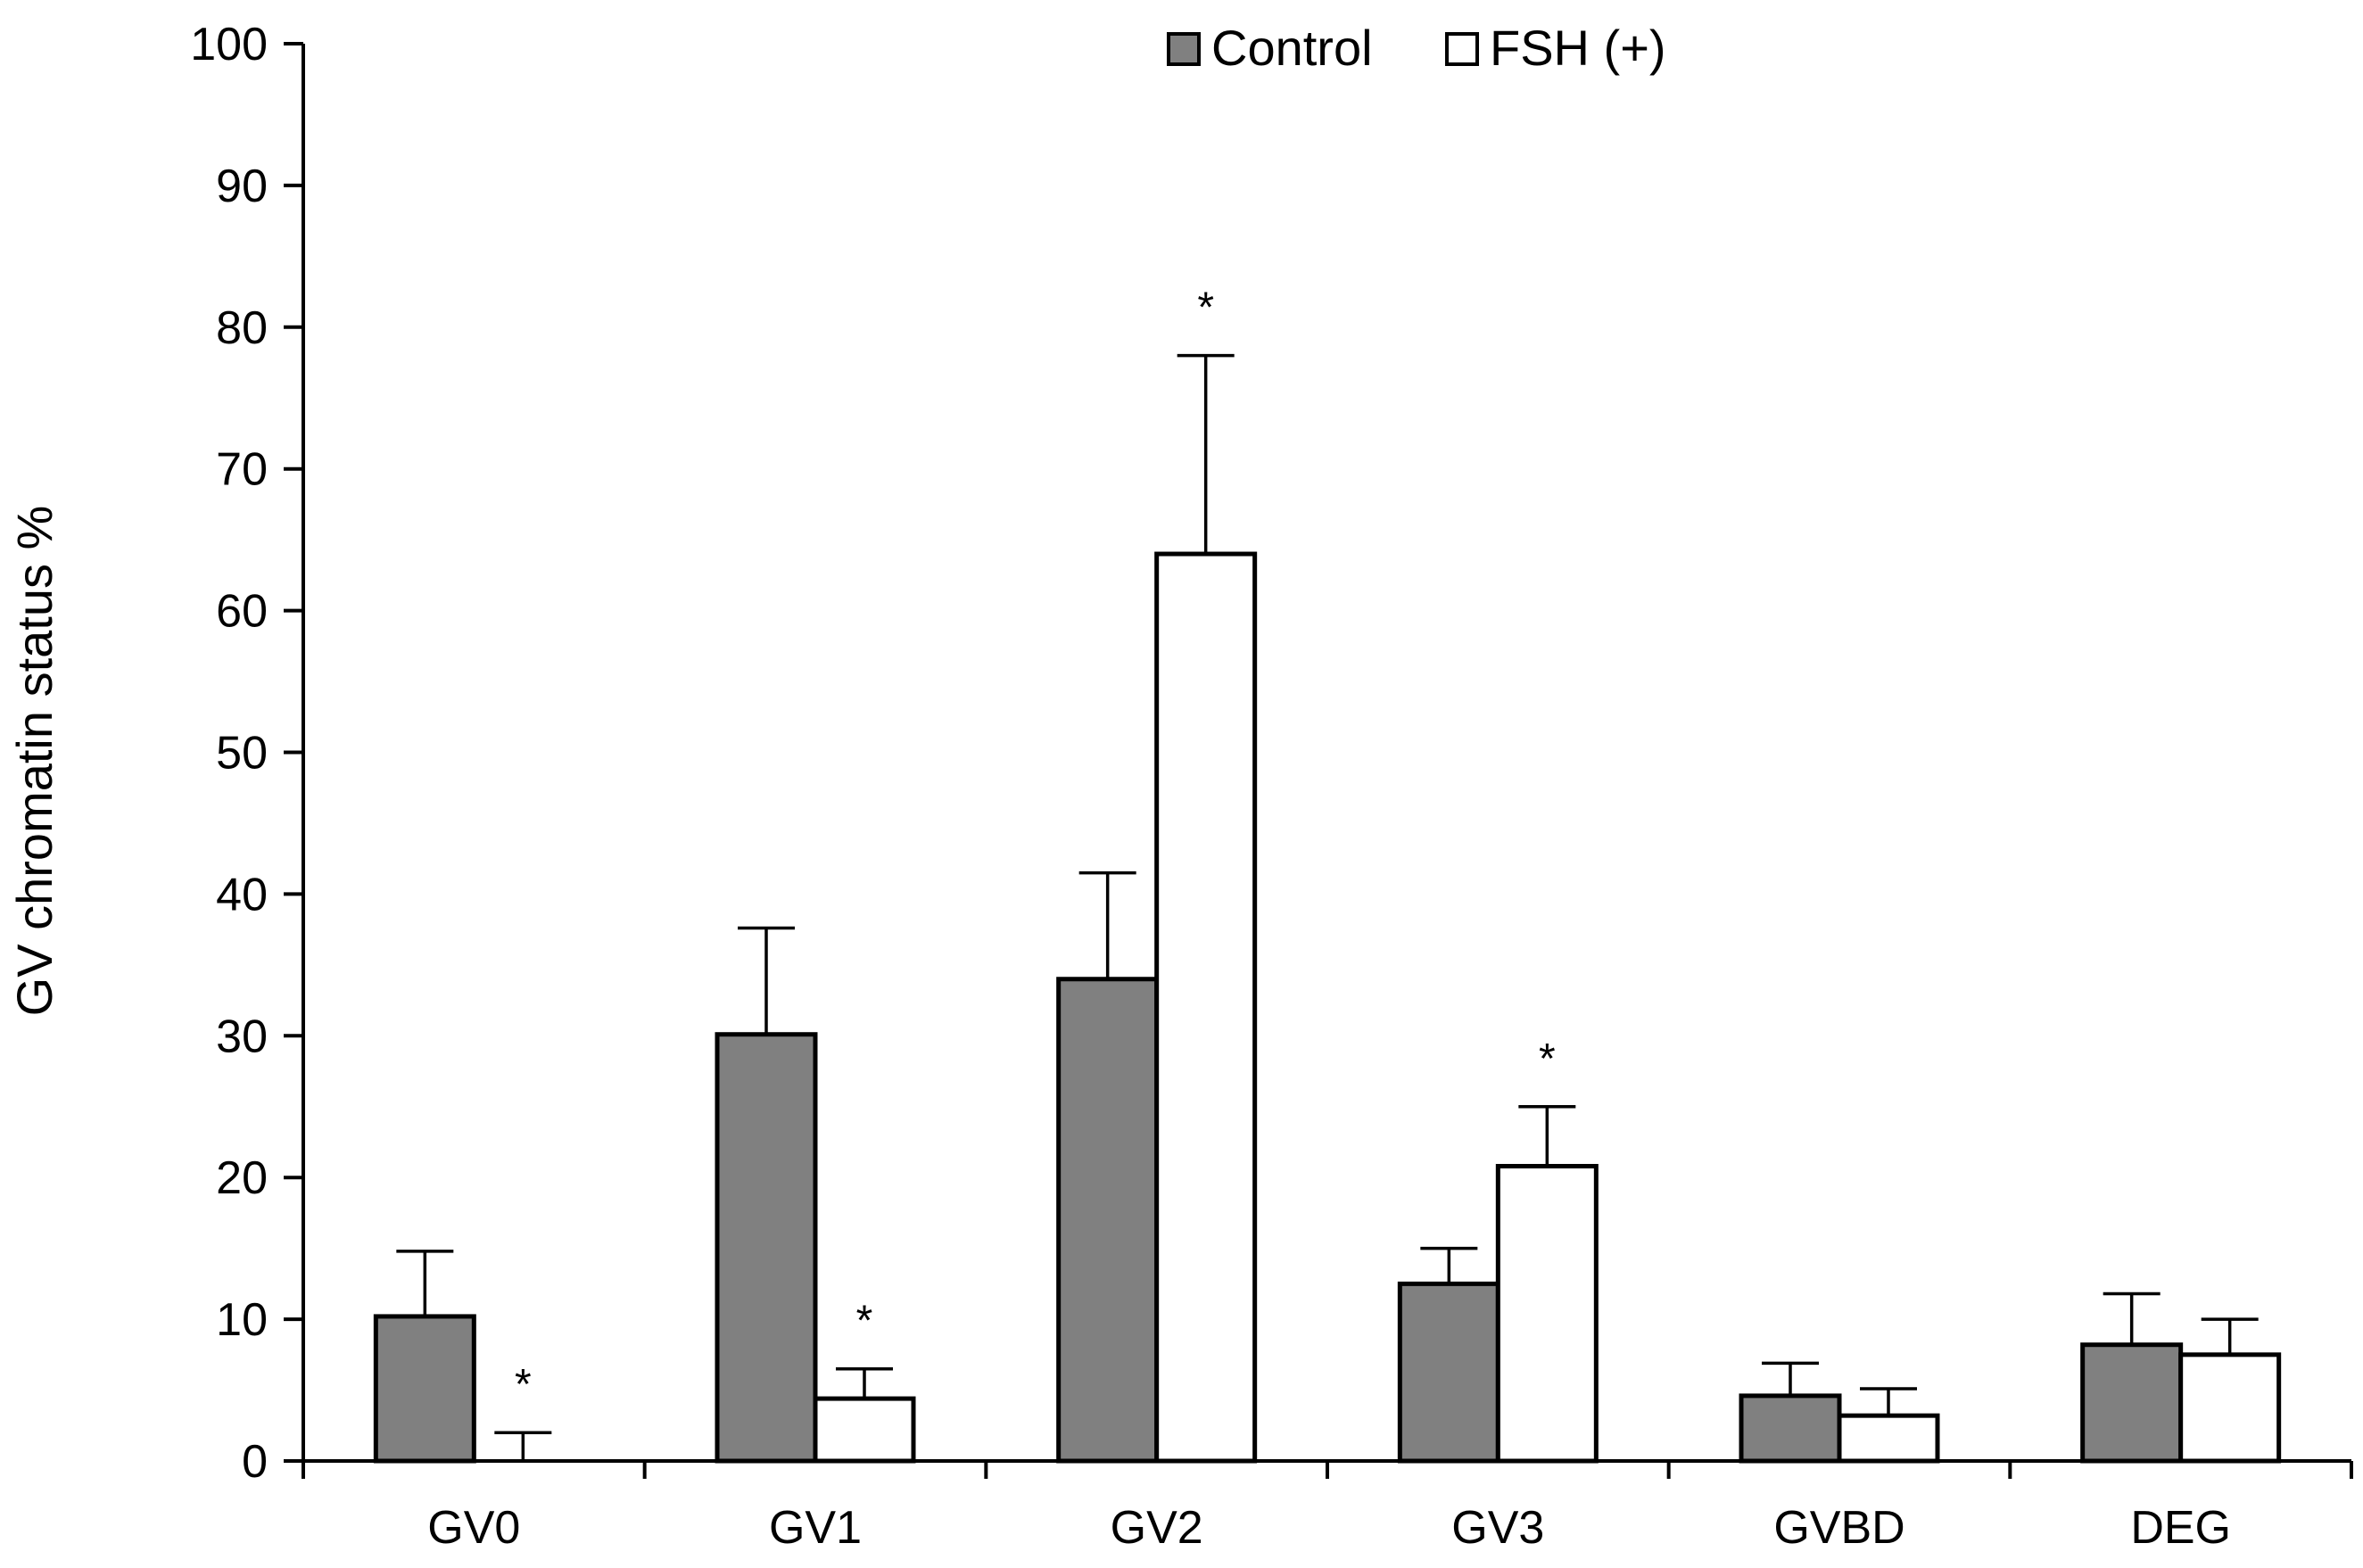 The height and width of the screenshot is (1568, 2363). Describe the element at coordinates (1157, 1528) in the screenshot. I see `x-category-label: GV2` at that location.